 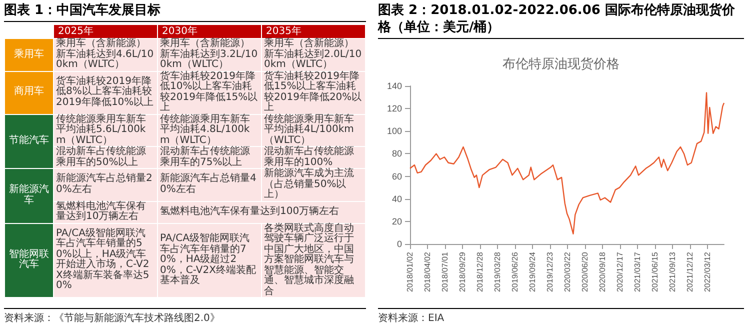 What do you see at coordinates (250, 211) in the screenshot?
I see `text: 氢燃料电池汽车保有量达到100万辆左右` at bounding box center [250, 211].